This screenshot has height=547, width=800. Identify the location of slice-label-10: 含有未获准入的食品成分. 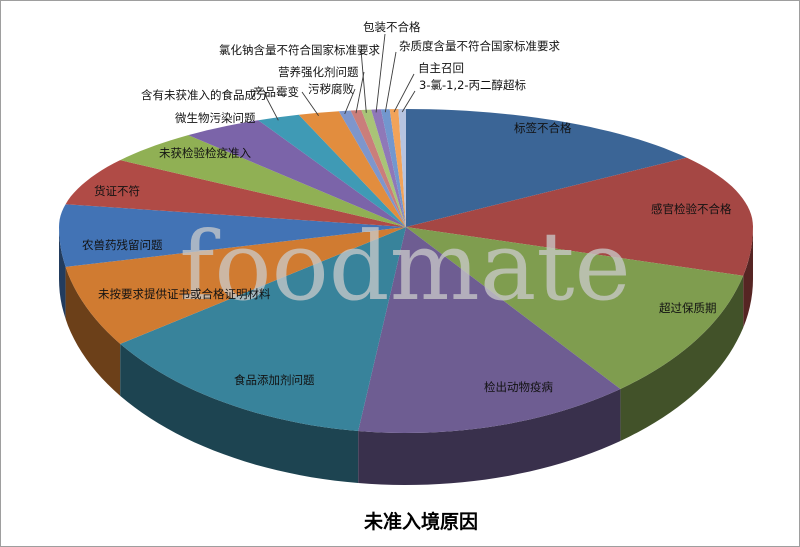
(204, 95).